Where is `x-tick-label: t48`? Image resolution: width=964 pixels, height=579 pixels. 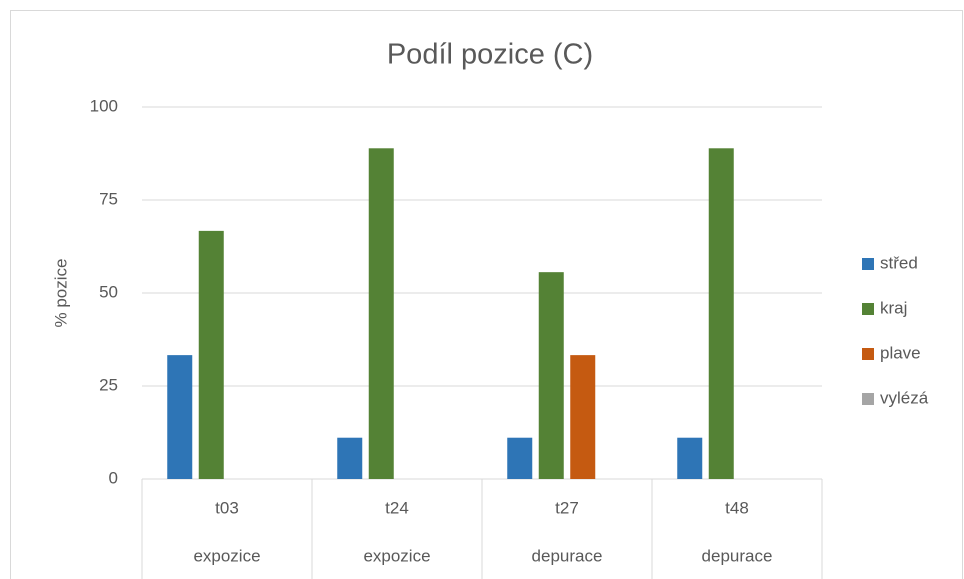
x-tick-label: t48 is located at coordinates (737, 507).